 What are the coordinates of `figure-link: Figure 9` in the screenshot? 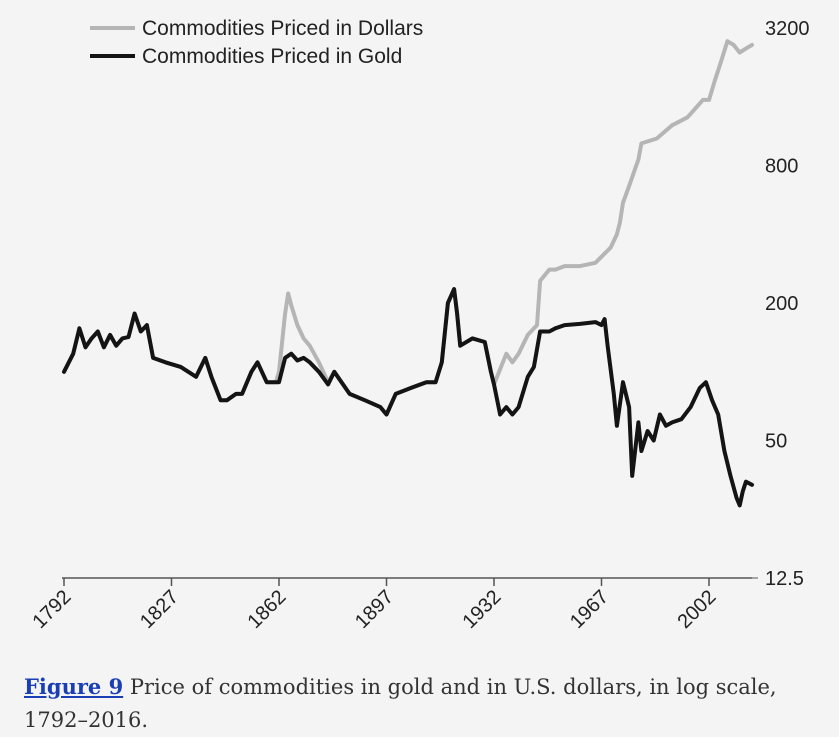 It's located at (74, 686).